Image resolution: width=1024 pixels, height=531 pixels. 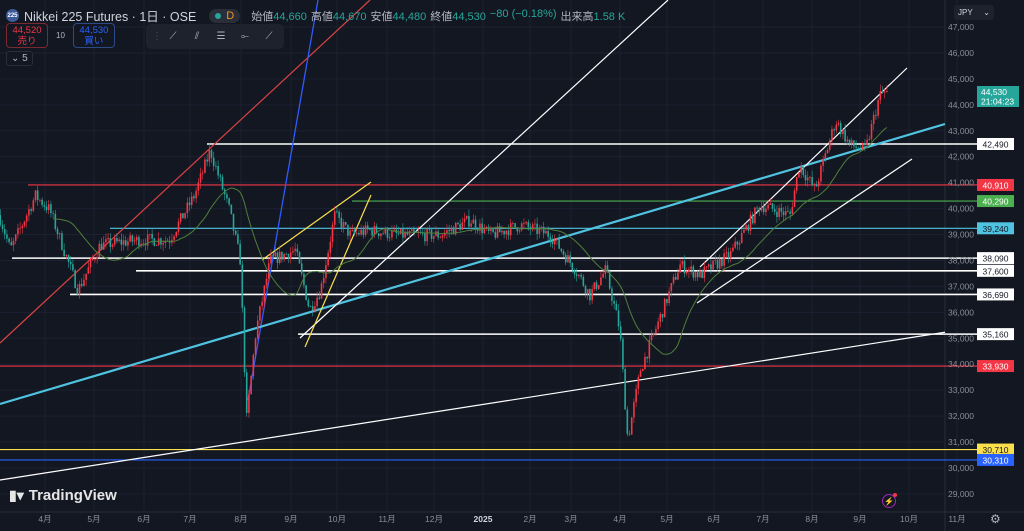 I want to click on drag-handle-icon: ⋮, so click(x=157, y=36).